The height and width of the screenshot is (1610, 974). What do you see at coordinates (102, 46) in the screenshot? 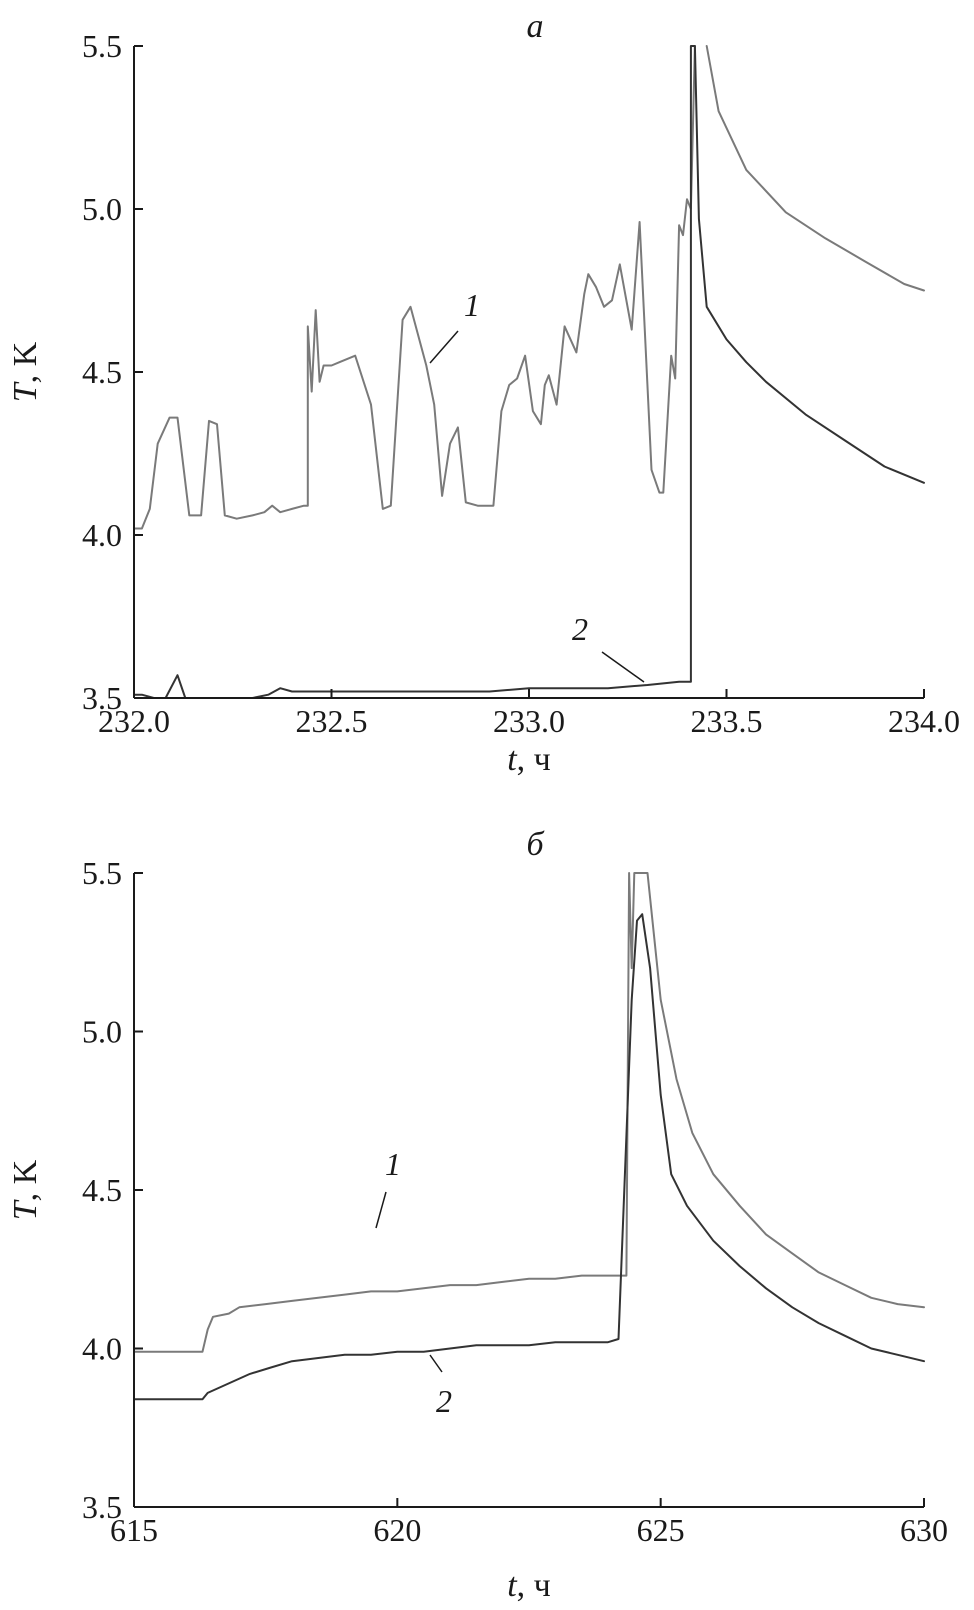
I see `panel-a-y-tick-label: 5.5` at bounding box center [102, 46].